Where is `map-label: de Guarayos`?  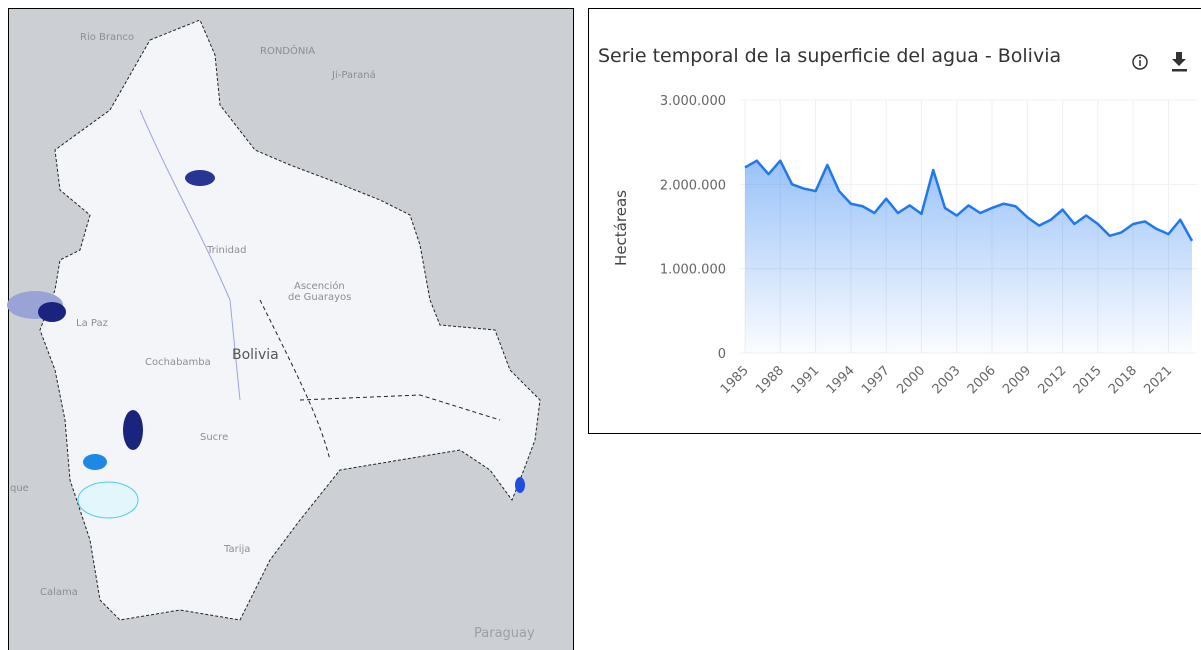
map-label: de Guarayos is located at coordinates (319, 297).